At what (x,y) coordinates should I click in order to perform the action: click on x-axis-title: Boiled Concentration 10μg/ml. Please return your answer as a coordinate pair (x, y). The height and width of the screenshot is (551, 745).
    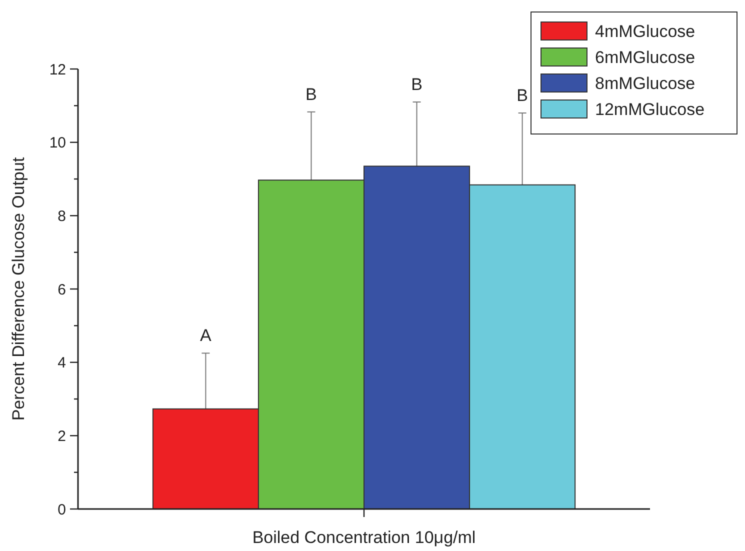
    Looking at the image, I should click on (364, 537).